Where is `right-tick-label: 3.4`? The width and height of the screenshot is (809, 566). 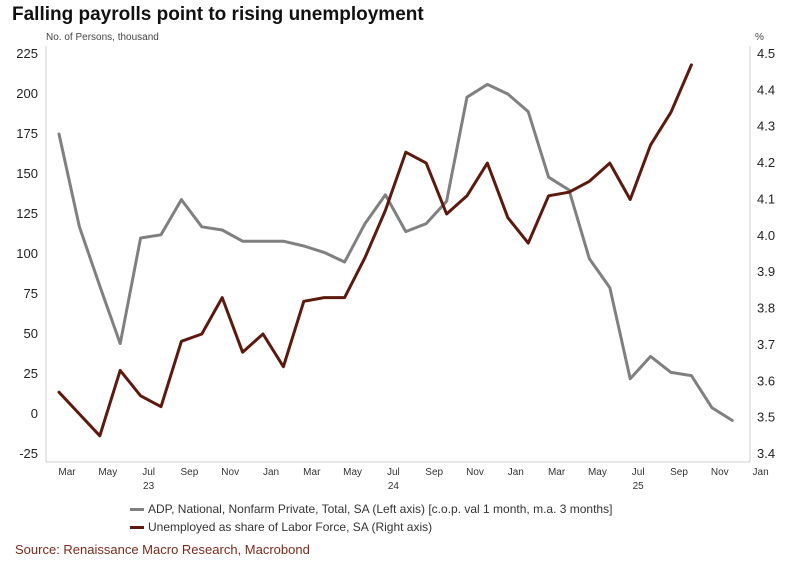 right-tick-label: 3.4 is located at coordinates (766, 453).